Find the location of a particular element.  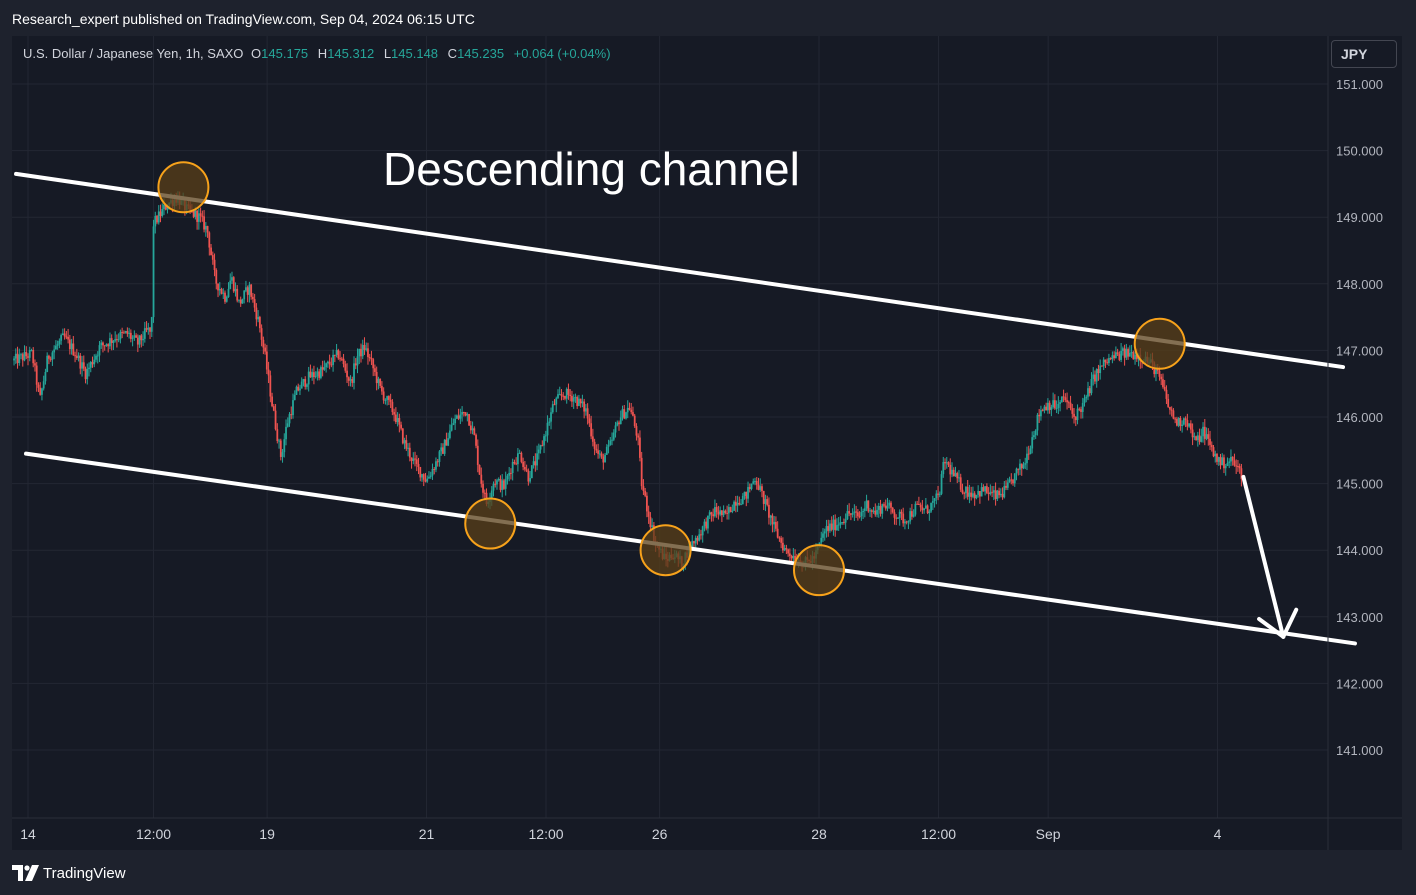

y-tick-label: 143.000 is located at coordinates (1359, 617).